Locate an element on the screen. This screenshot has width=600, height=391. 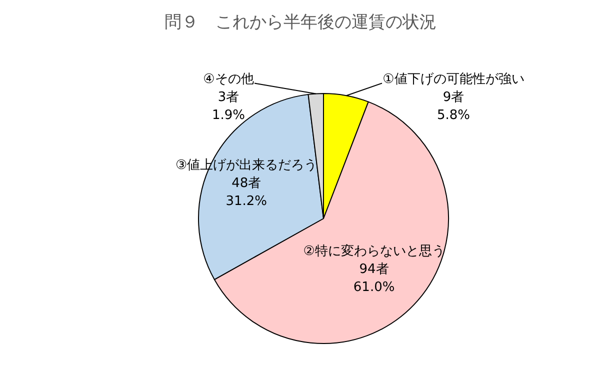
data-label: 9者 5.8% is located at coordinates (453, 106).